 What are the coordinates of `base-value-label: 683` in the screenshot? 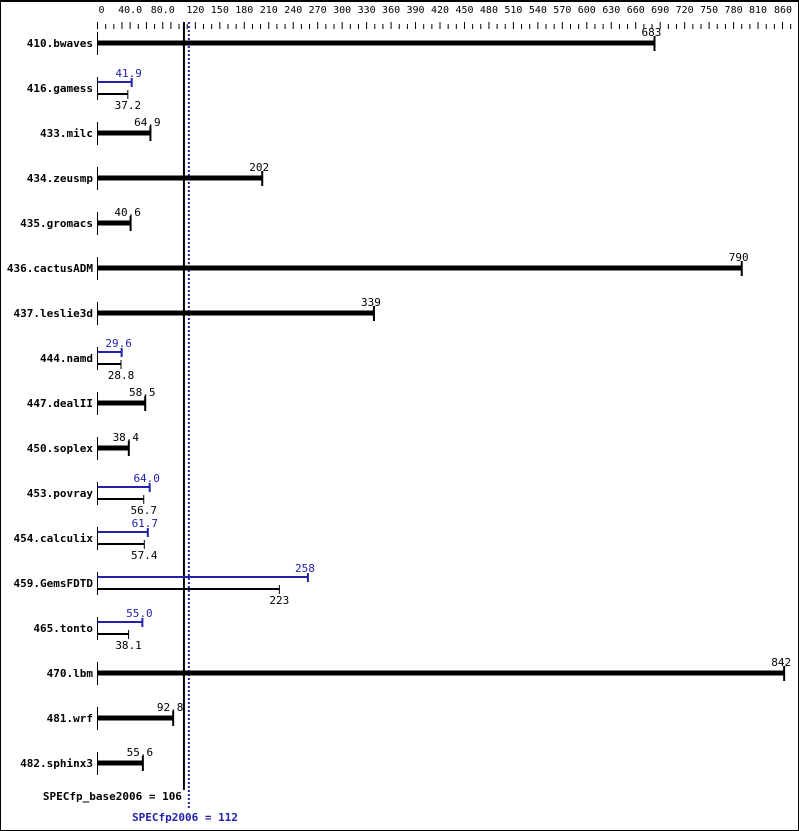 It's located at (652, 32).